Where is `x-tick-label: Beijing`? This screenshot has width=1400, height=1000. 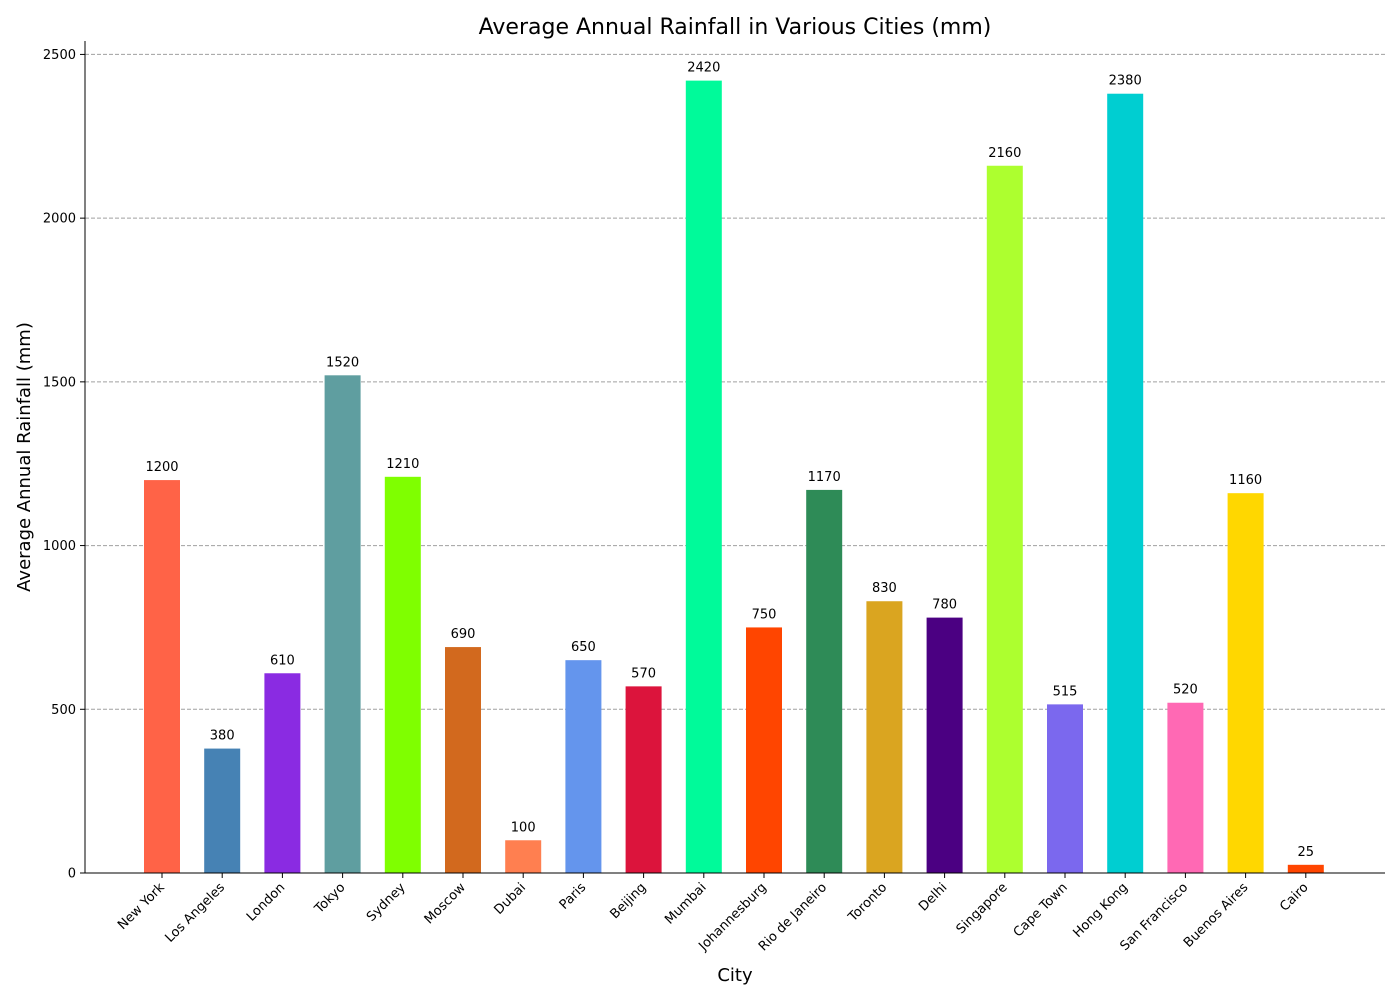 x-tick-label: Beijing is located at coordinates (629, 901).